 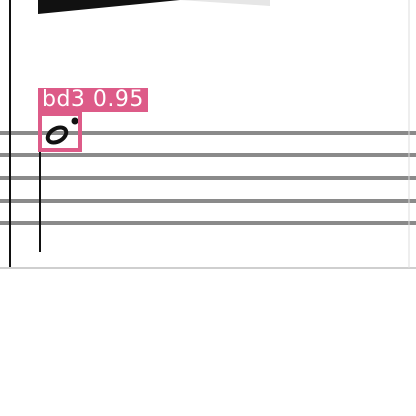 I want to click on detection-label: bd3 0.95, so click(x=93, y=100).